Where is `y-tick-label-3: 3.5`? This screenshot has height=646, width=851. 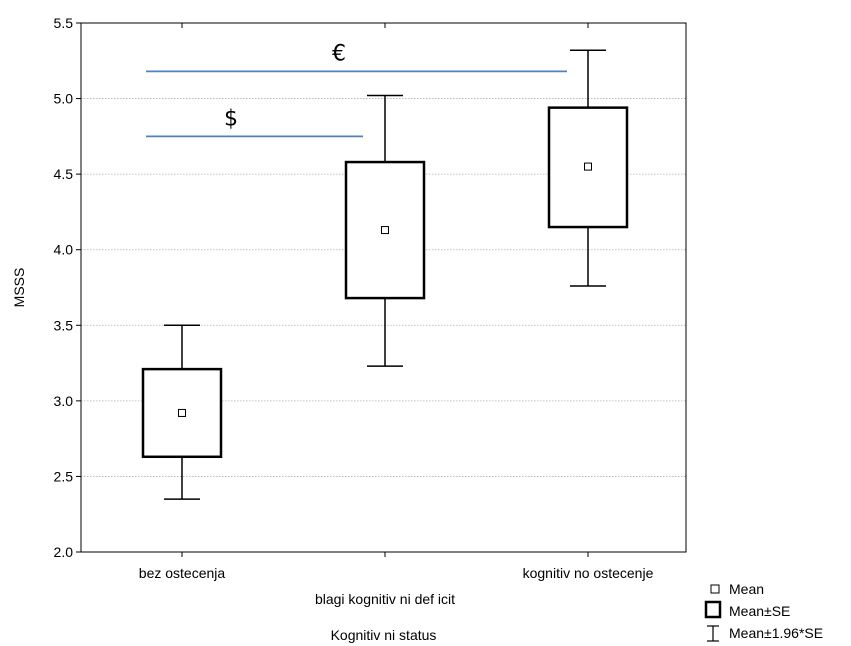 y-tick-label-3: 3.5 is located at coordinates (64, 325).